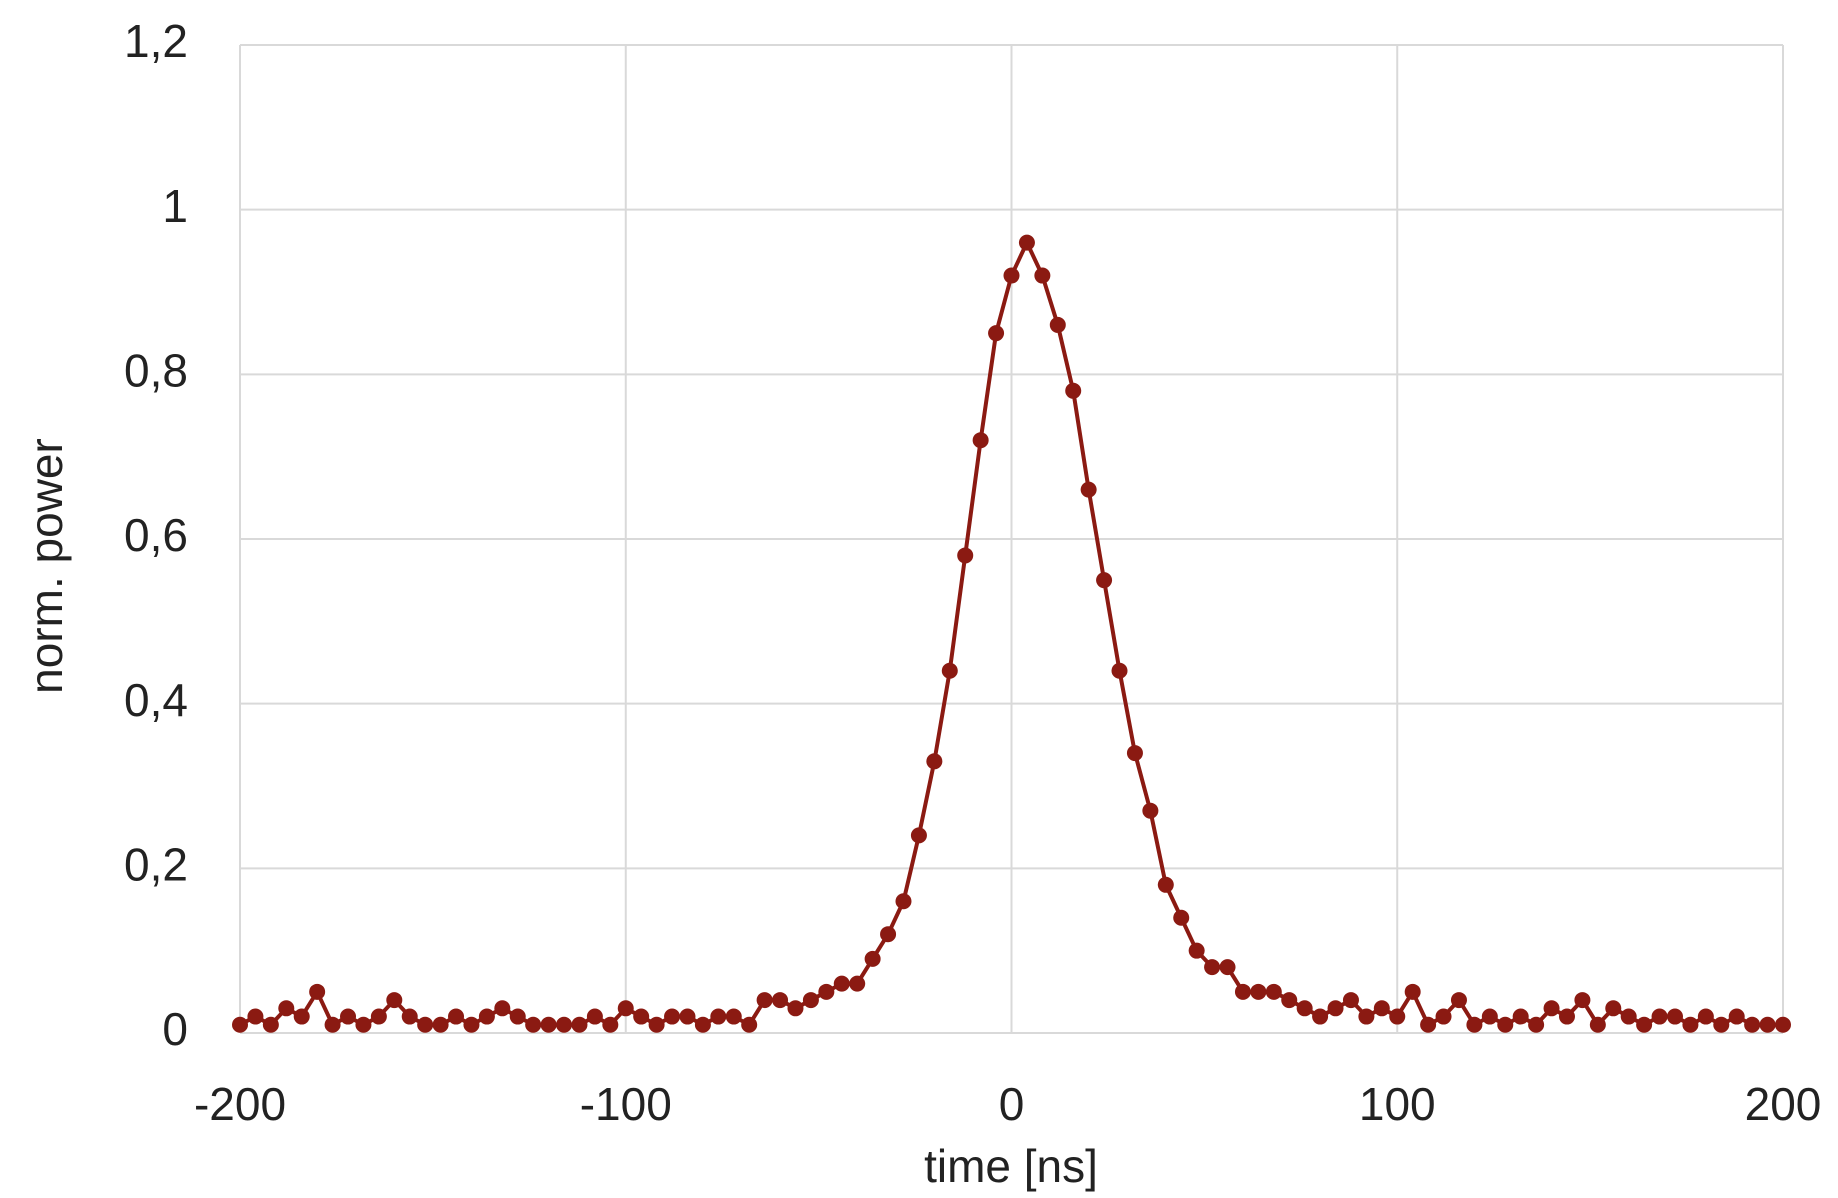 The height and width of the screenshot is (1198, 1838). Describe the element at coordinates (175, 206) in the screenshot. I see `y-tick-label: 1` at that location.